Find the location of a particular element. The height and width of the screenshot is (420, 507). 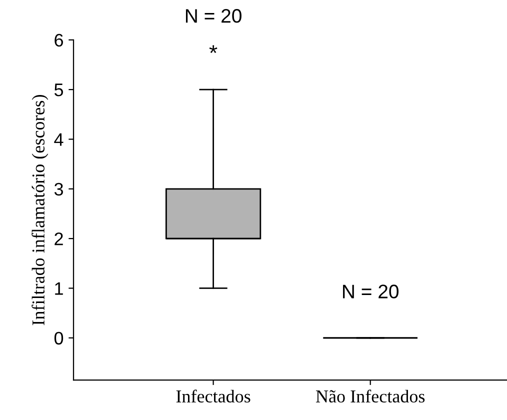

annotation: N = 20 is located at coordinates (371, 291).